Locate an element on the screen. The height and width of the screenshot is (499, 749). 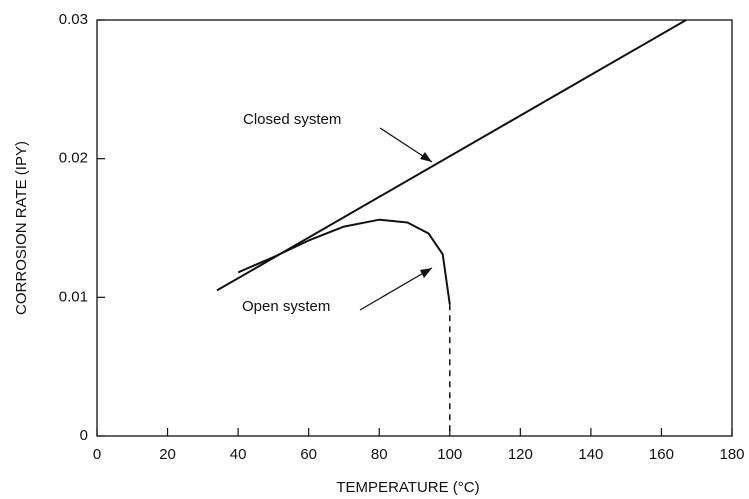
series-line is located at coordinates (344, 261).